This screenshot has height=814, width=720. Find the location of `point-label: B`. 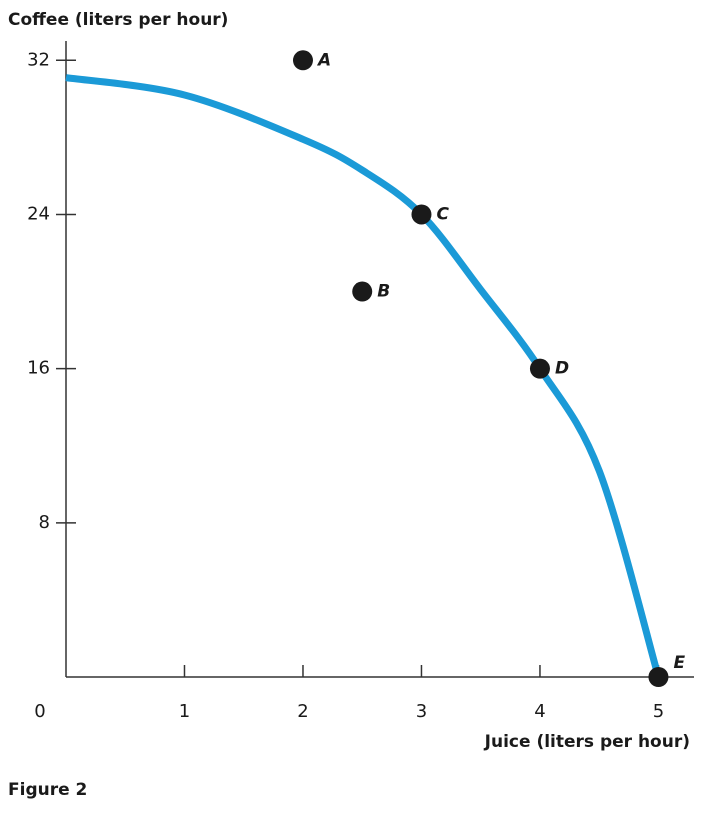

point-label: B is located at coordinates (383, 292).